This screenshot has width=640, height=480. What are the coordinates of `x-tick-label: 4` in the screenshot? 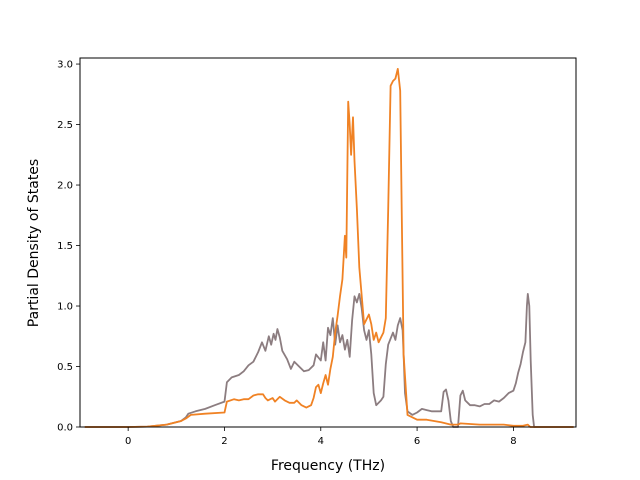 It's located at (321, 441).